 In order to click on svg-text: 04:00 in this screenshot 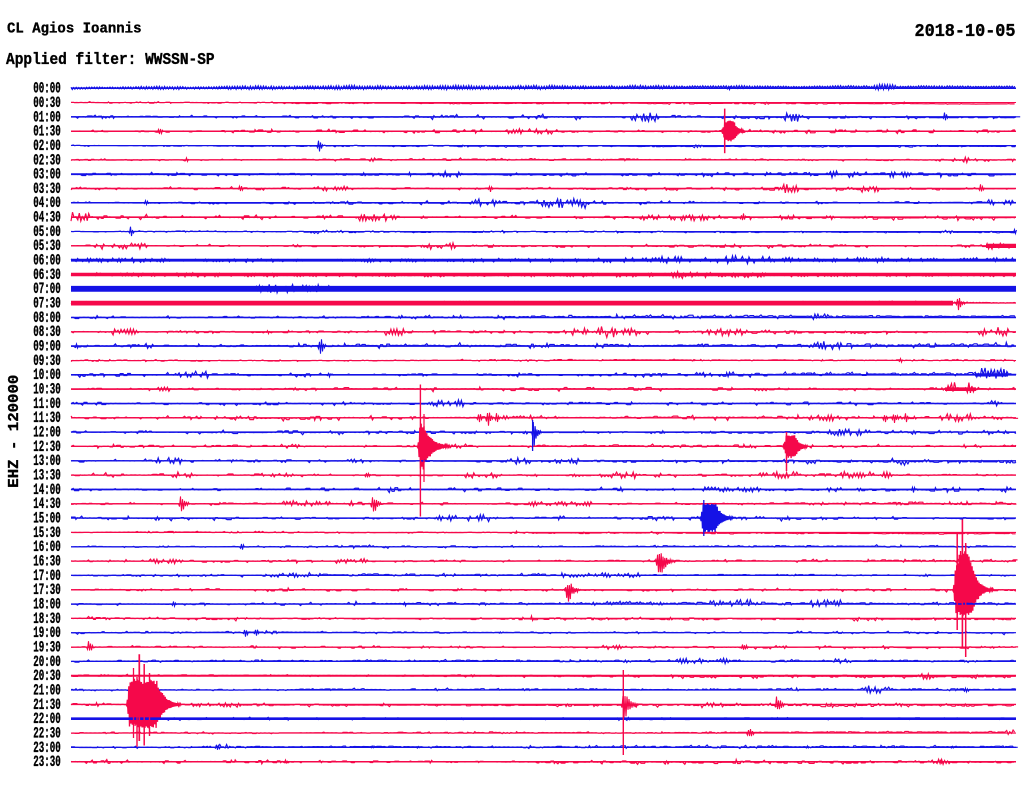, I will do `click(46, 203)`.